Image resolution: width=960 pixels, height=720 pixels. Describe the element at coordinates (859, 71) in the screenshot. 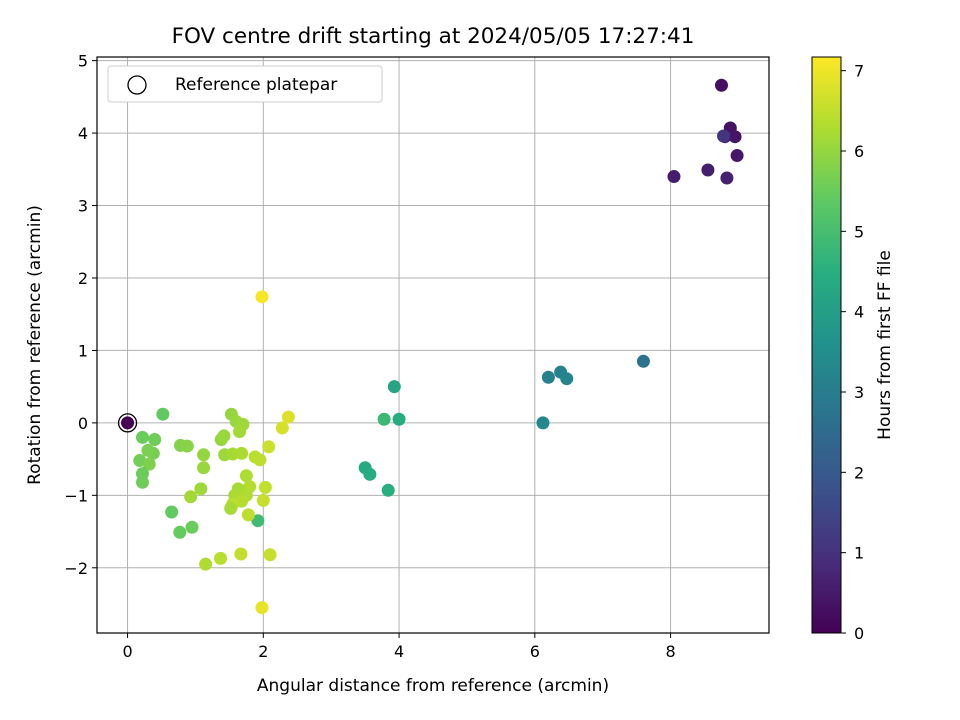

I see `colorbar-tick-label: 7` at that location.